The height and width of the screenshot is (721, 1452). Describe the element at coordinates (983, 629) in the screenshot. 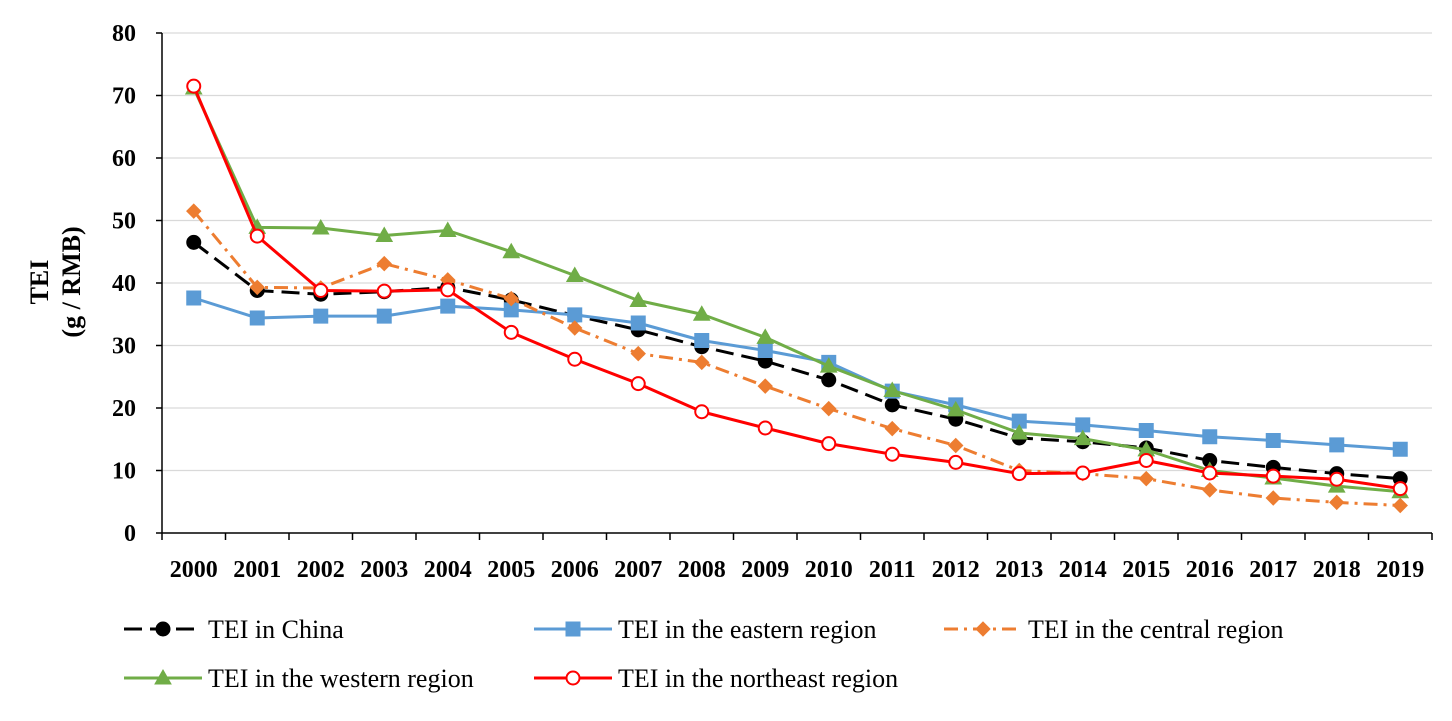

I see `legend-marker-tei-in-the-central-region` at that location.